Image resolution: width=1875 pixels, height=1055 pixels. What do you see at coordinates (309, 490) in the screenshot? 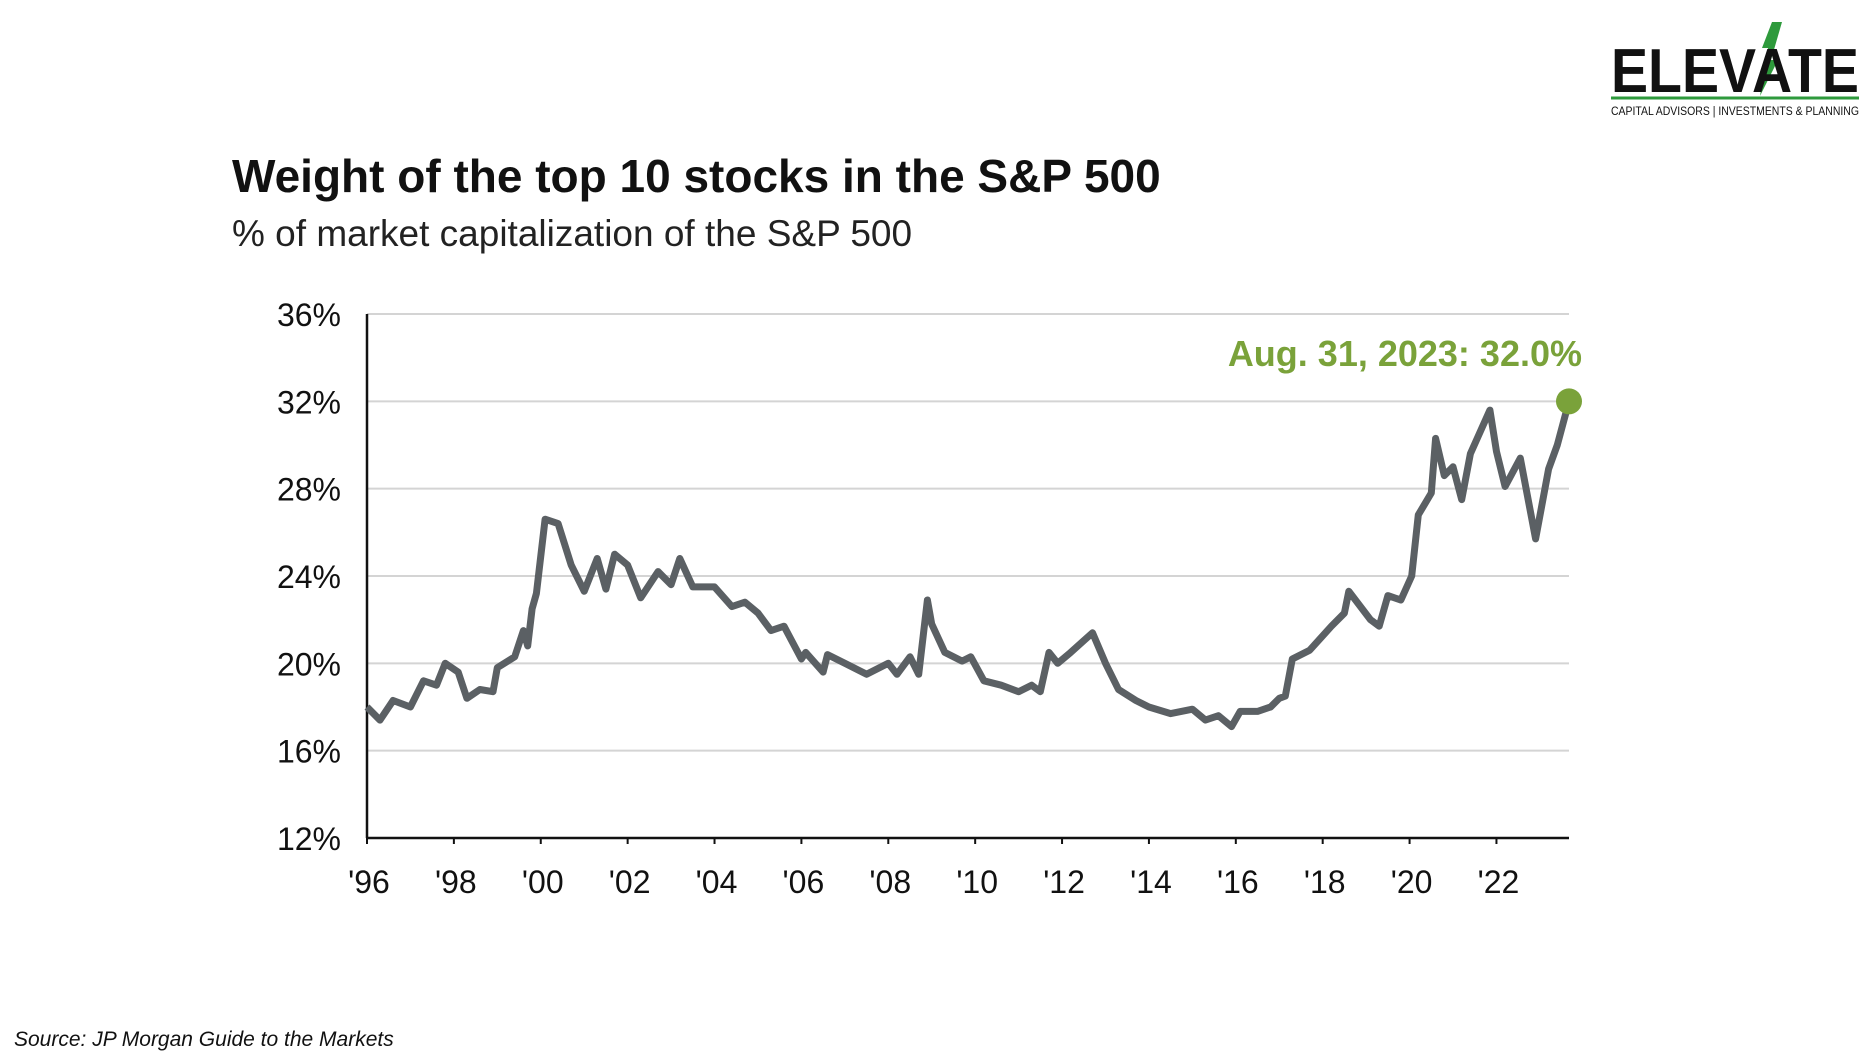
I see `y-tick-label: 28%` at bounding box center [309, 490].